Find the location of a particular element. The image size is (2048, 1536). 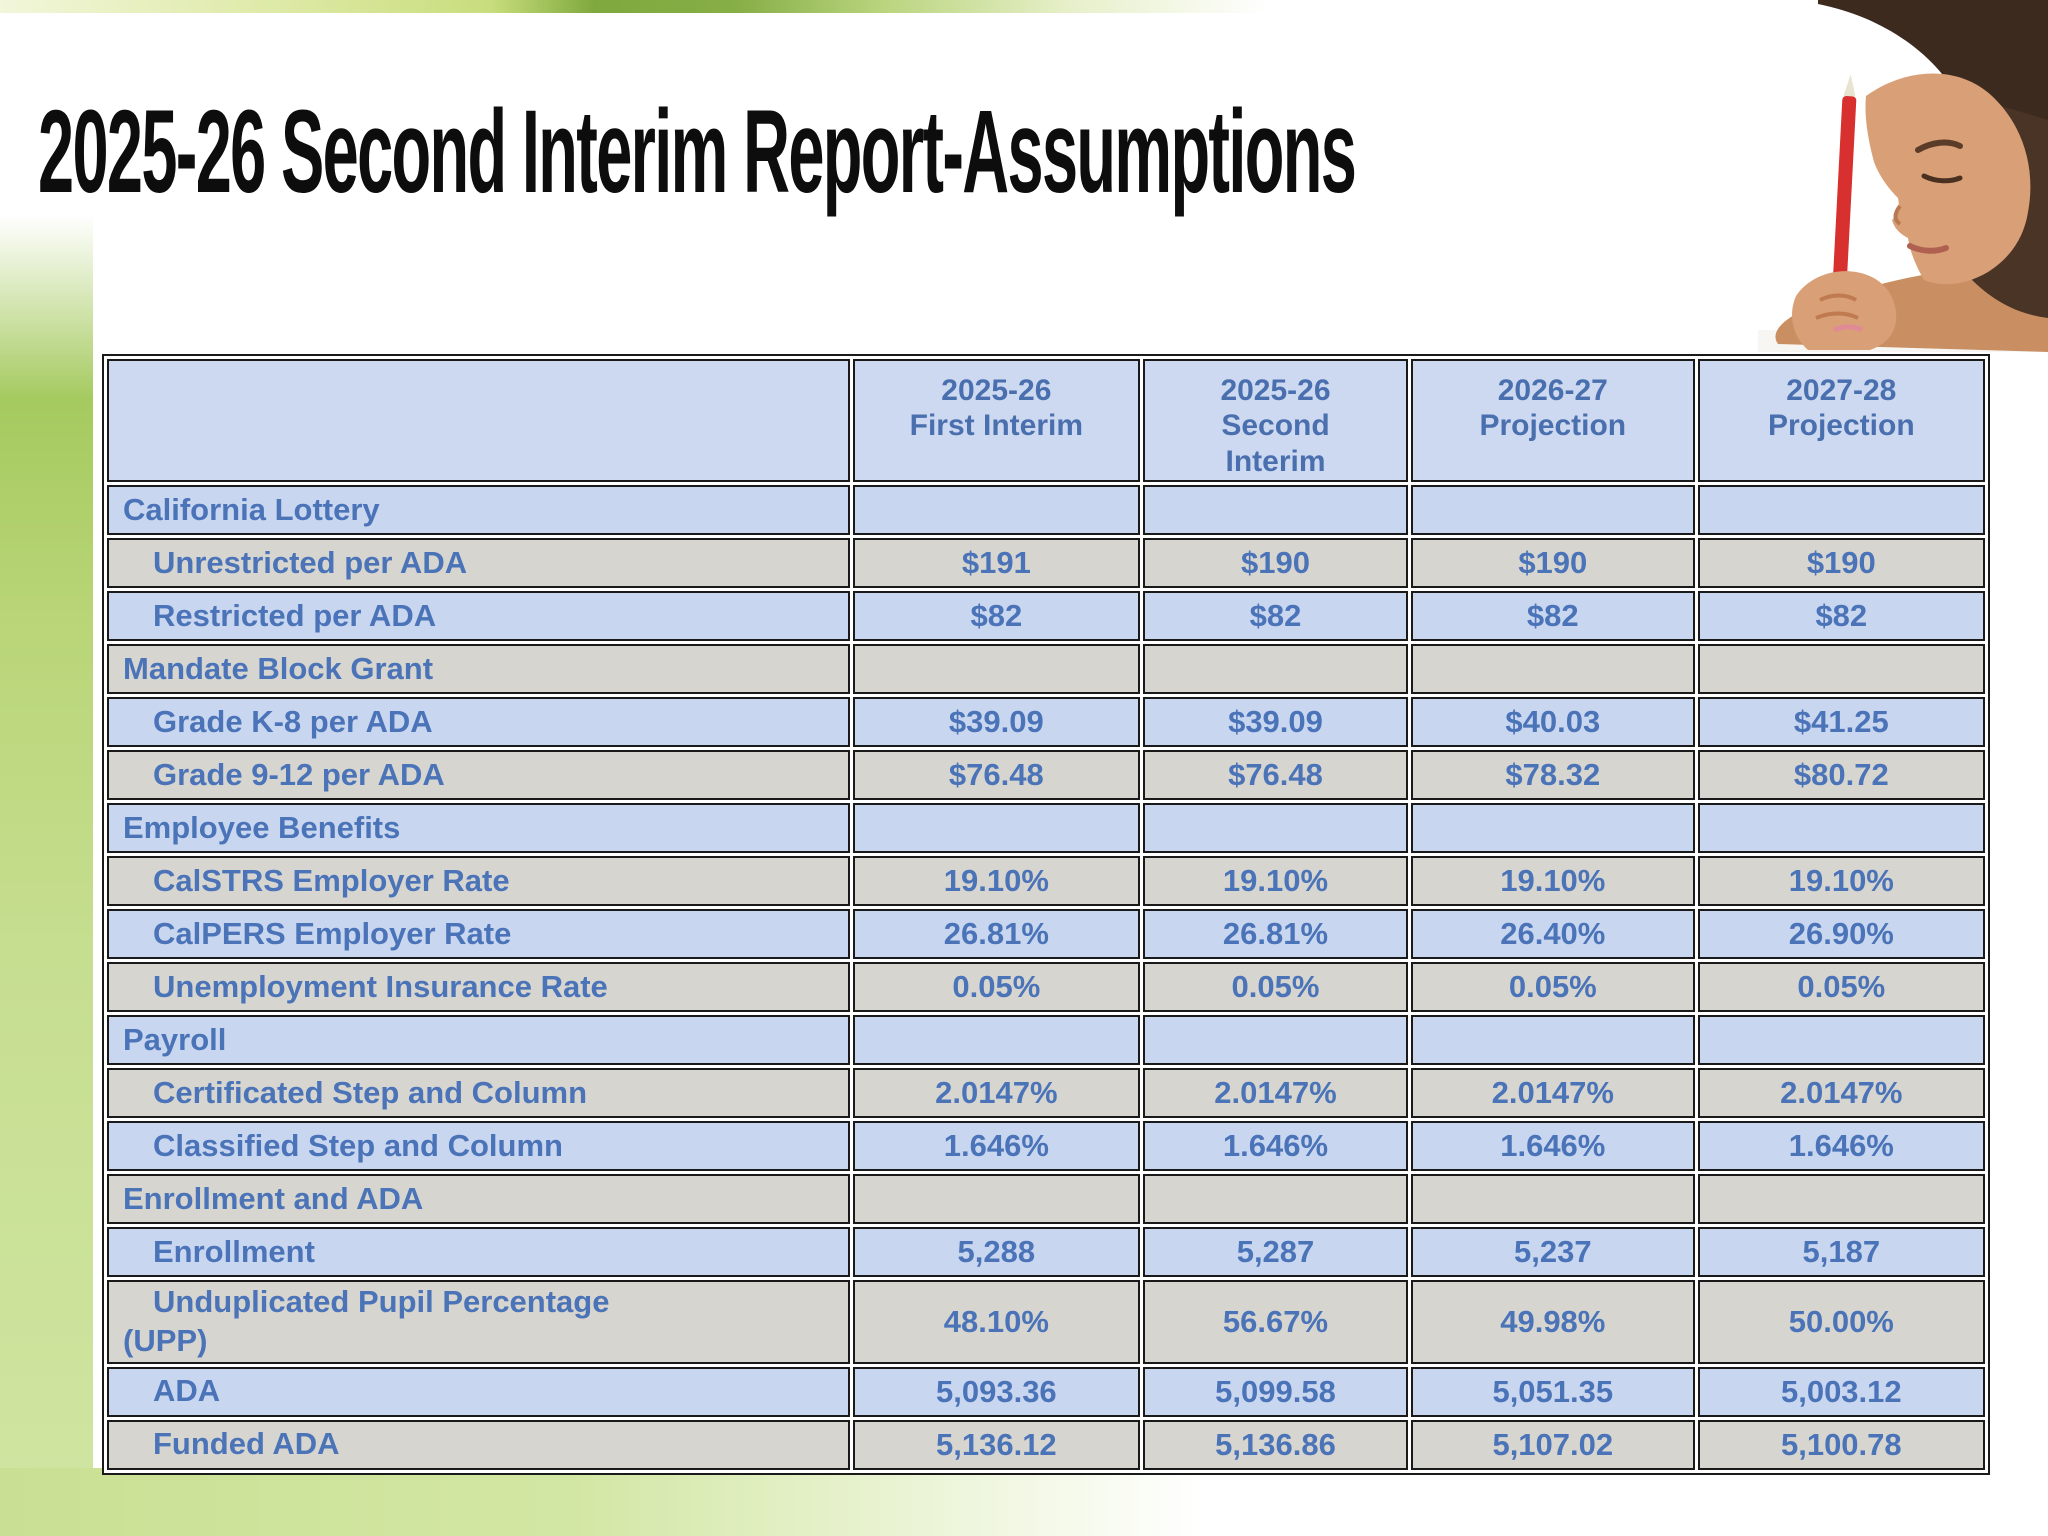

table-row: ADA 5,093.36 5,099.58 5,051.35 5,003.12 is located at coordinates (1046, 1391).